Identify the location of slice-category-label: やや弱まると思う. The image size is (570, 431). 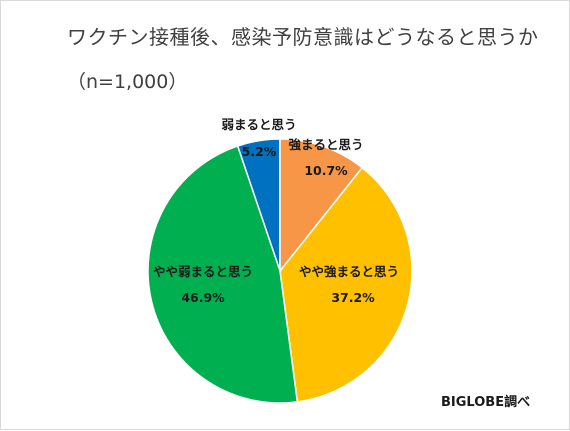
(203, 271).